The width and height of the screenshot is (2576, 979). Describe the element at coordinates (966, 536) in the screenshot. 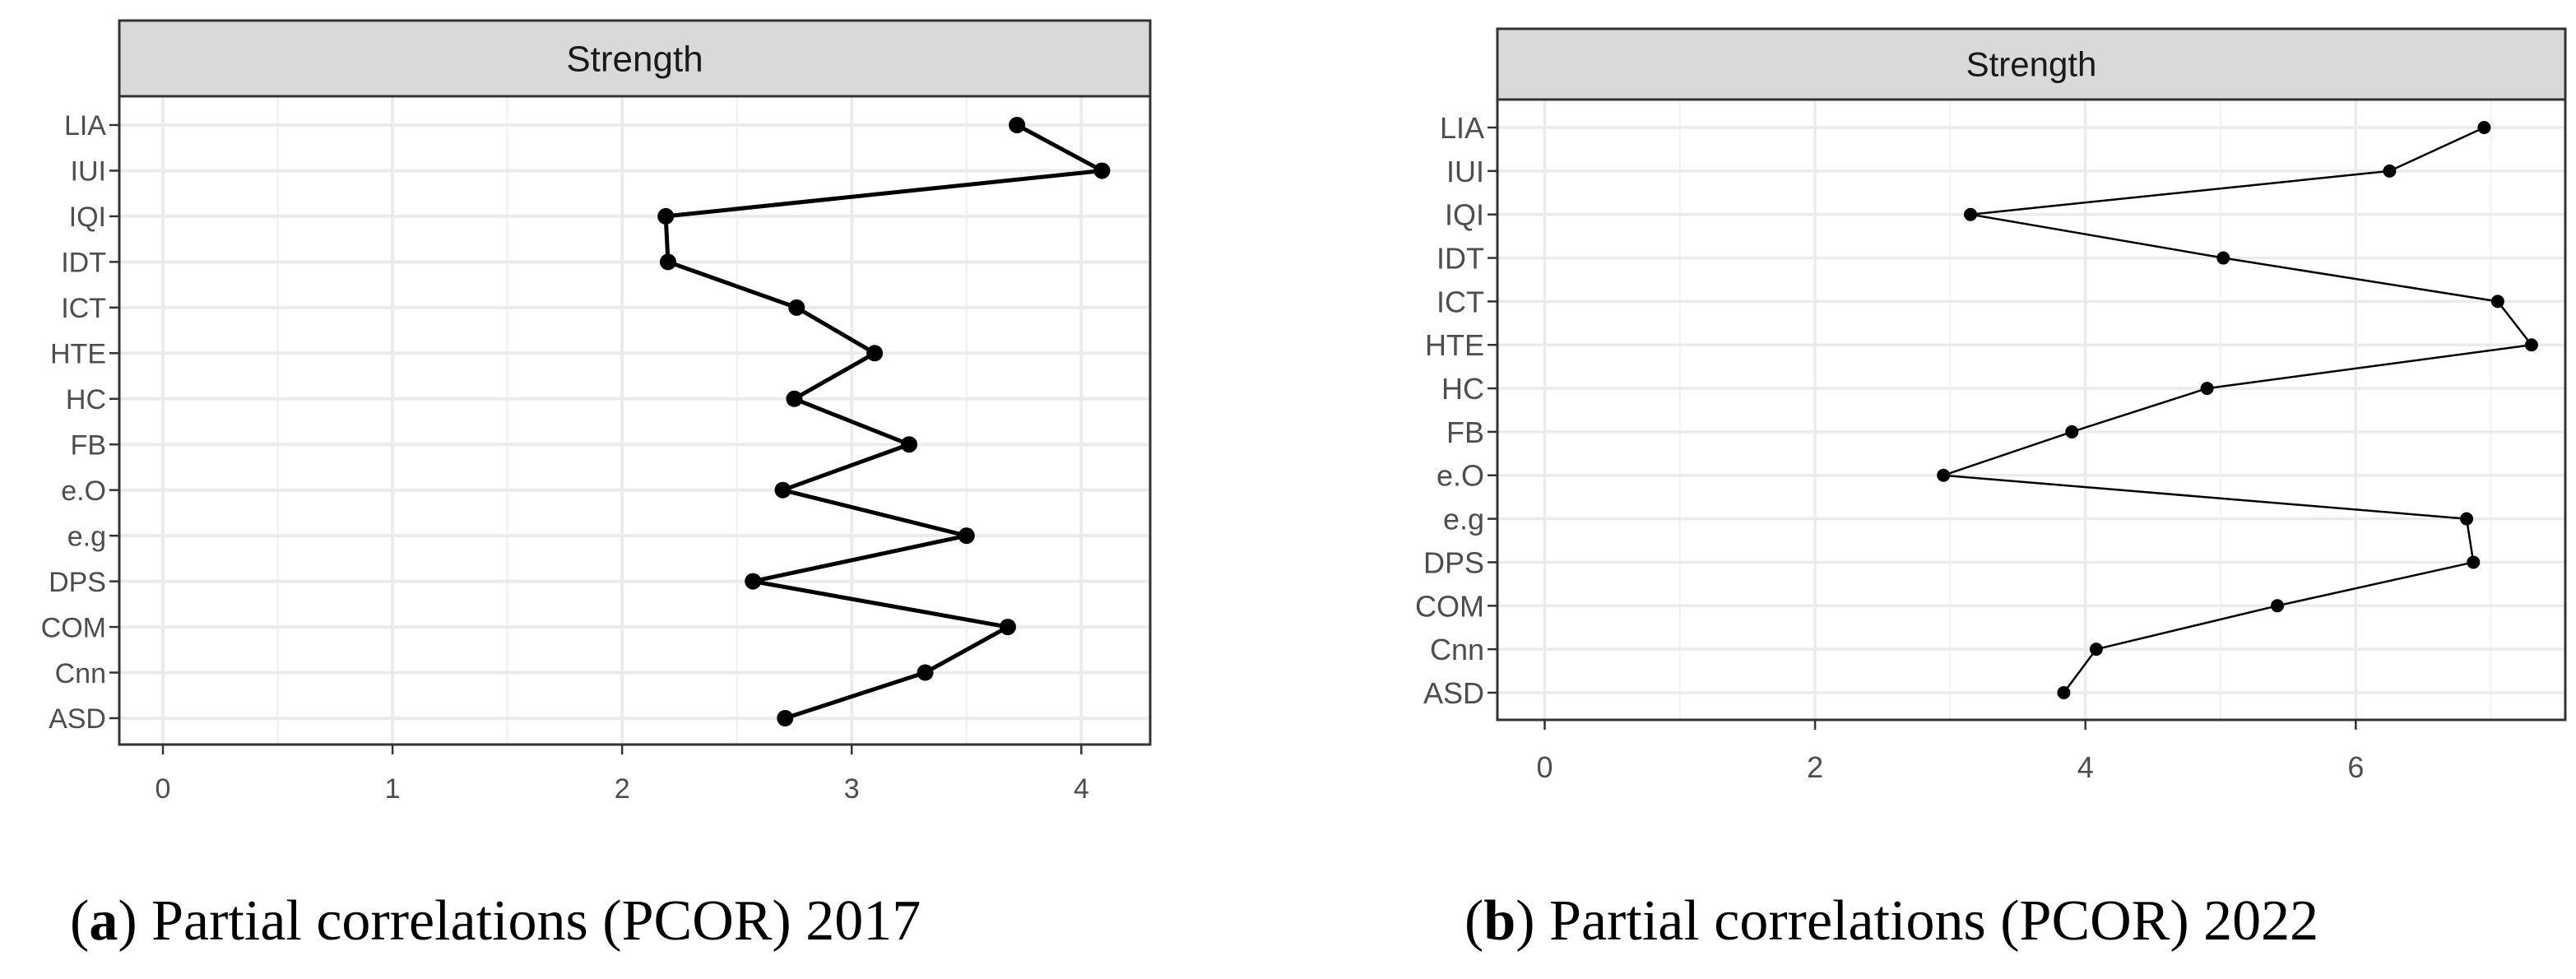

I see `data-point-a-e.g` at that location.